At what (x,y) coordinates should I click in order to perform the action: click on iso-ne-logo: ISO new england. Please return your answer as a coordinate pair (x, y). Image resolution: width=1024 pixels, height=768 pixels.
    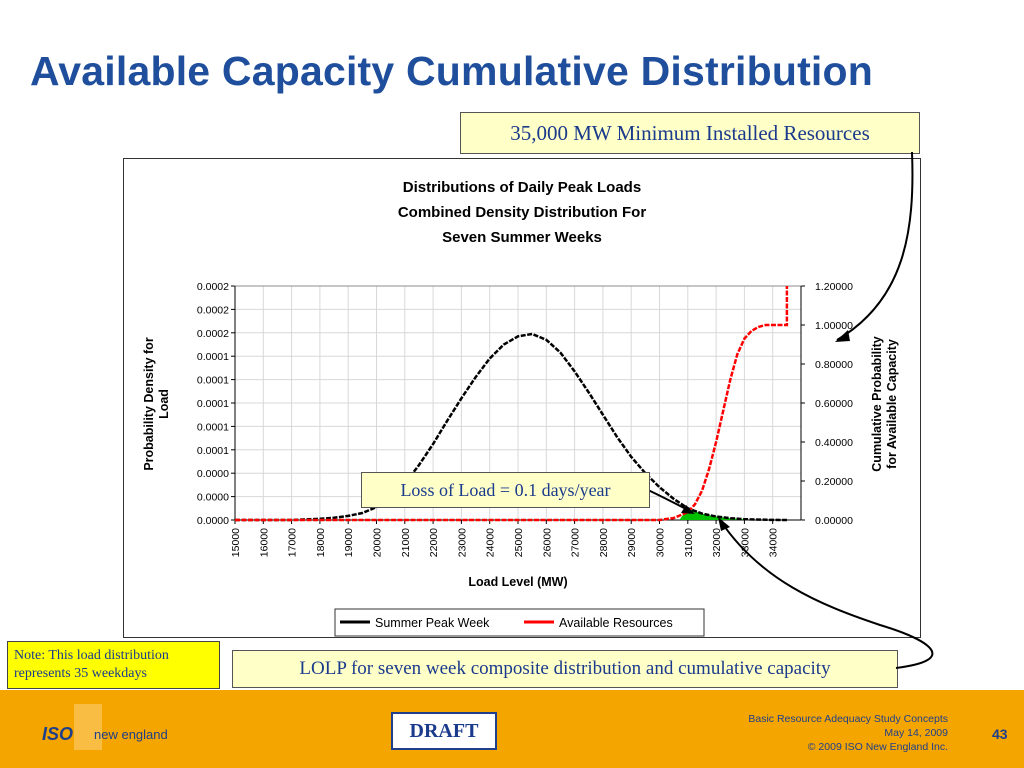
    Looking at the image, I should click on (107, 732).